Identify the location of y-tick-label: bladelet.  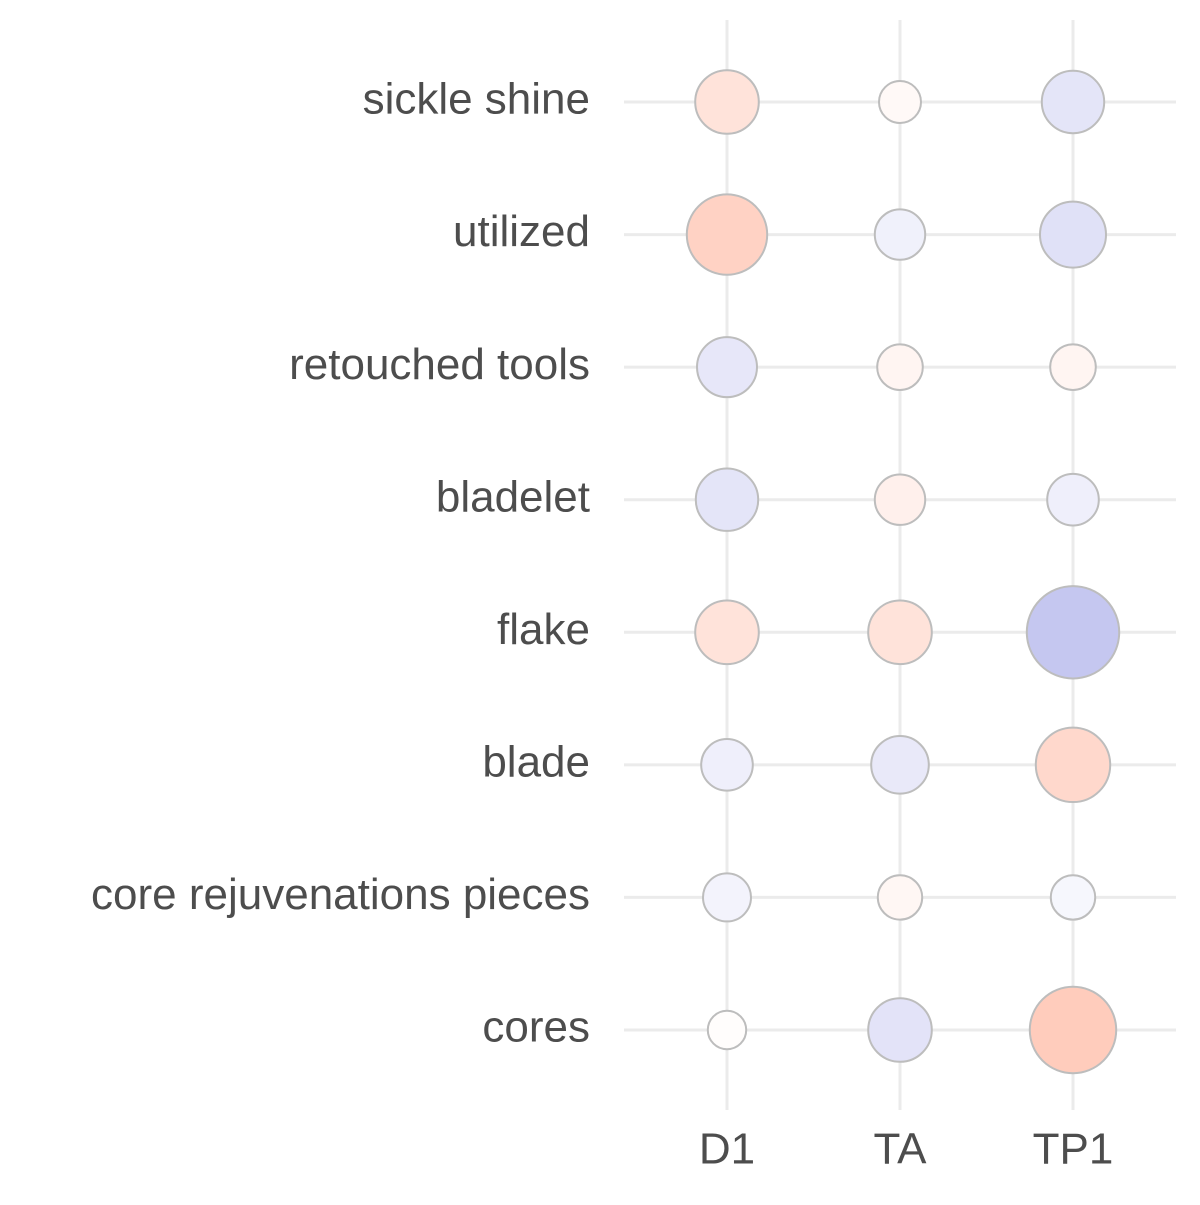
(513, 496).